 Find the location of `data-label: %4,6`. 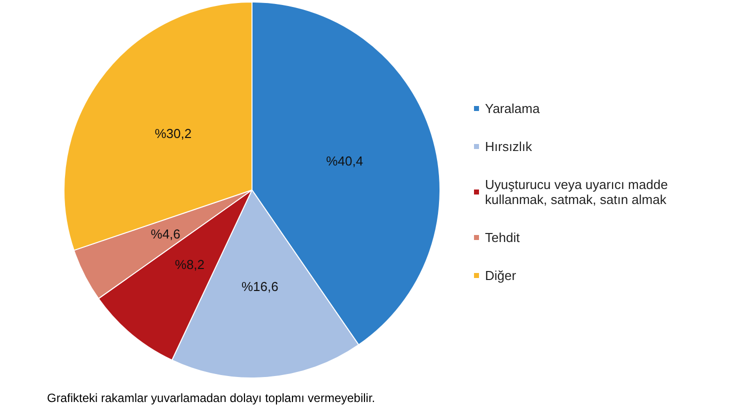

data-label: %4,6 is located at coordinates (165, 234).